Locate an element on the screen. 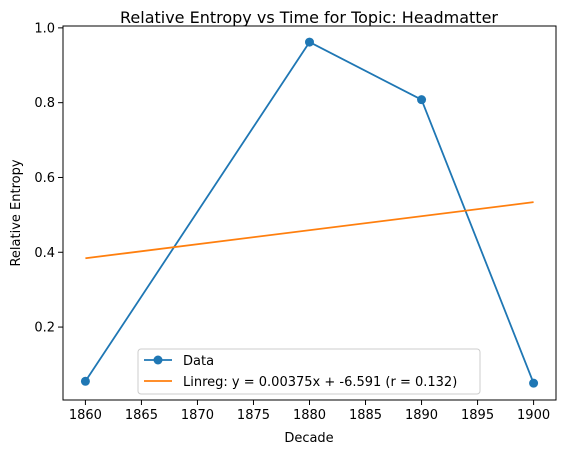 This screenshot has height=459, width=567. x-tick-label-1865: 1865 is located at coordinates (141, 415).